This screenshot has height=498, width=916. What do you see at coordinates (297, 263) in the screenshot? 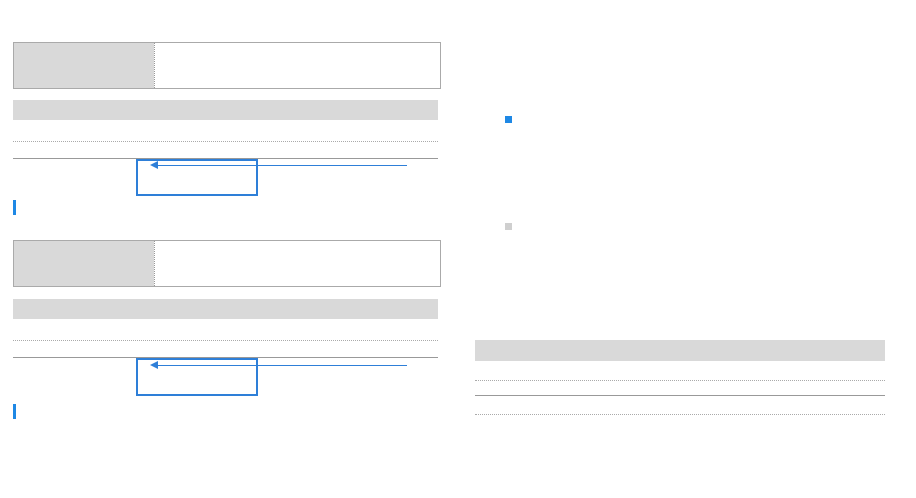
I see `time-summary-value` at bounding box center [297, 263].